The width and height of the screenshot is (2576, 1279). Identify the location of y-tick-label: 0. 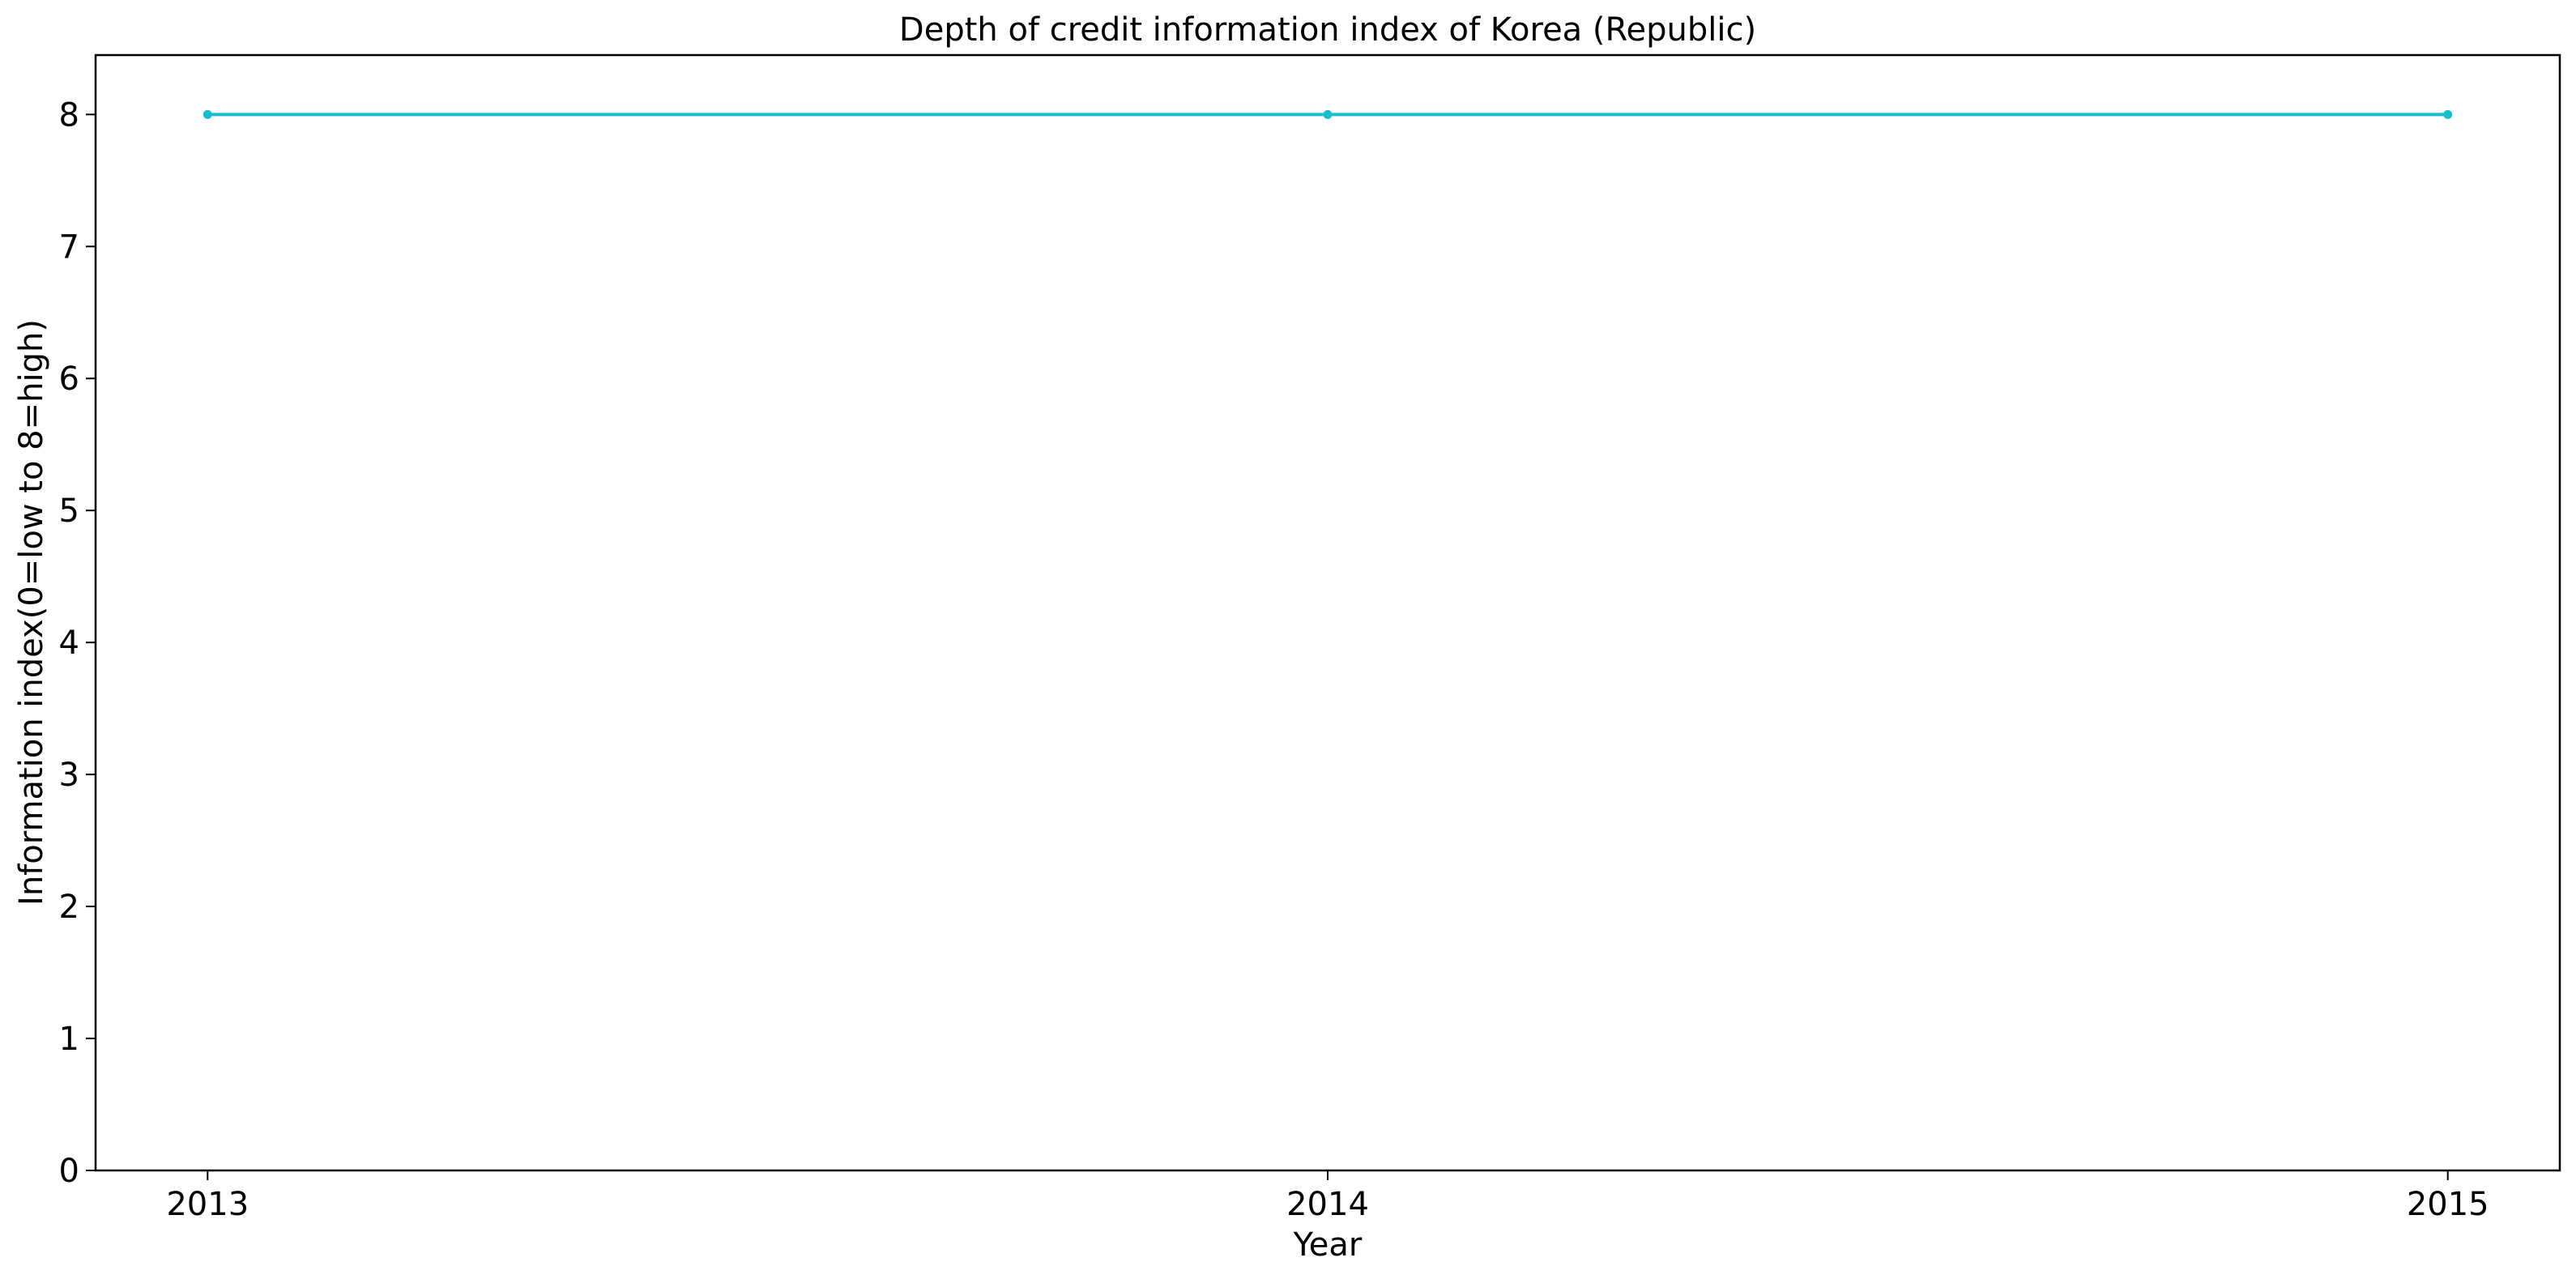
(69, 1171).